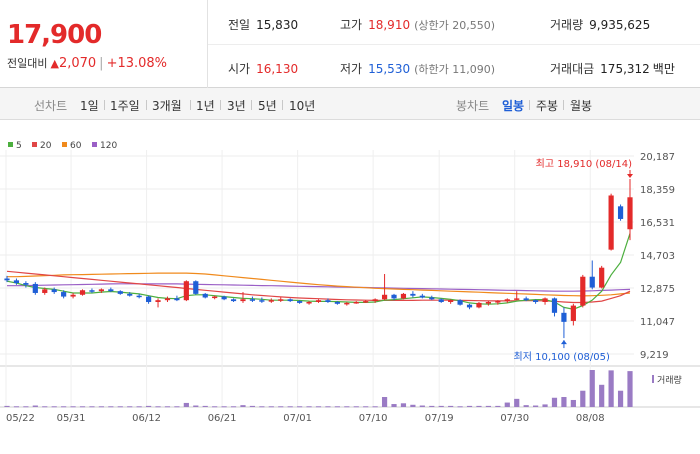  What do you see at coordinates (657, 190) in the screenshot?
I see `y-tick-label: 18,359` at bounding box center [657, 190].